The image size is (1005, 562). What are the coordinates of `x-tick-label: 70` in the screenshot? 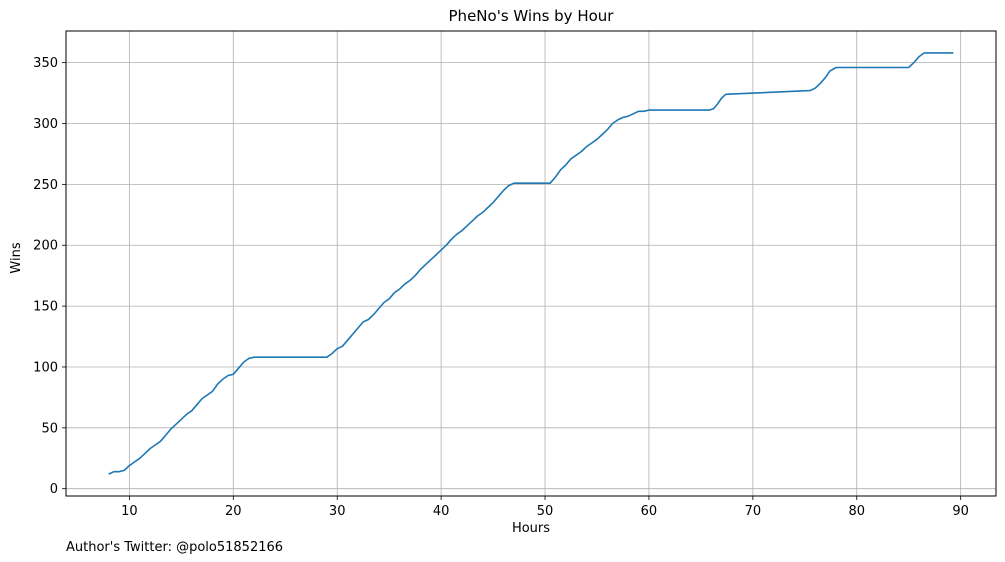 It's located at (753, 511).